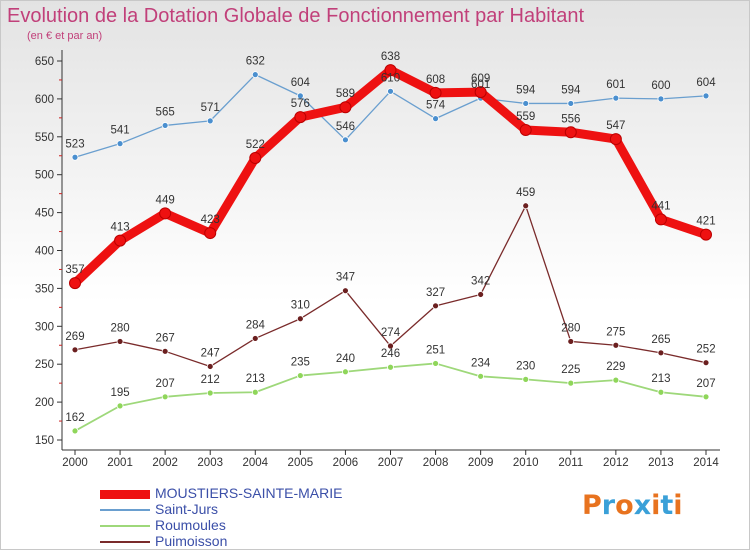 Image resolution: width=750 pixels, height=550 pixels. What do you see at coordinates (44, 403) in the screenshot?
I see `y-tick-label: 200` at bounding box center [44, 403].